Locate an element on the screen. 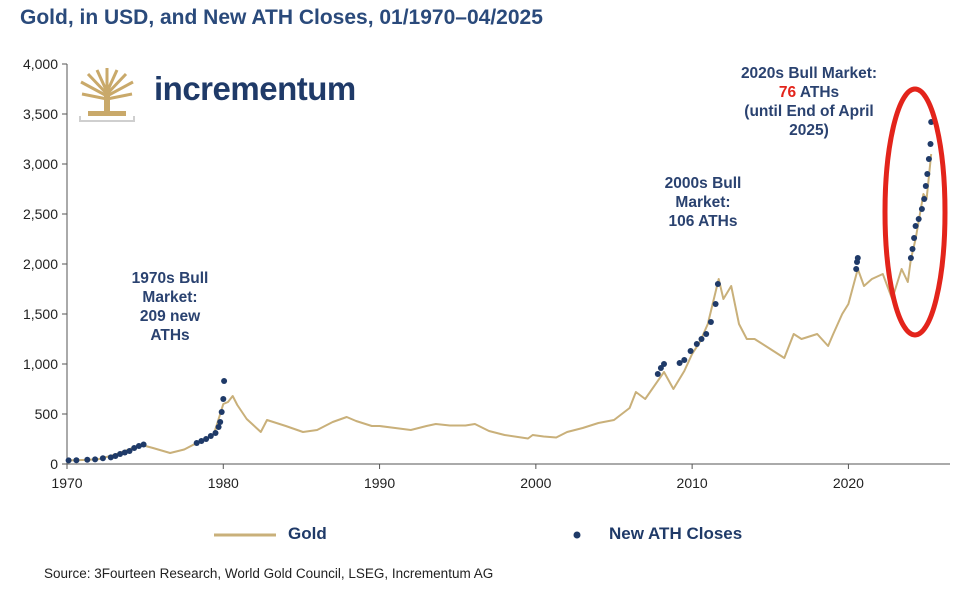 The height and width of the screenshot is (590, 962). annotation-2000s-line: Market: is located at coordinates (703, 202).